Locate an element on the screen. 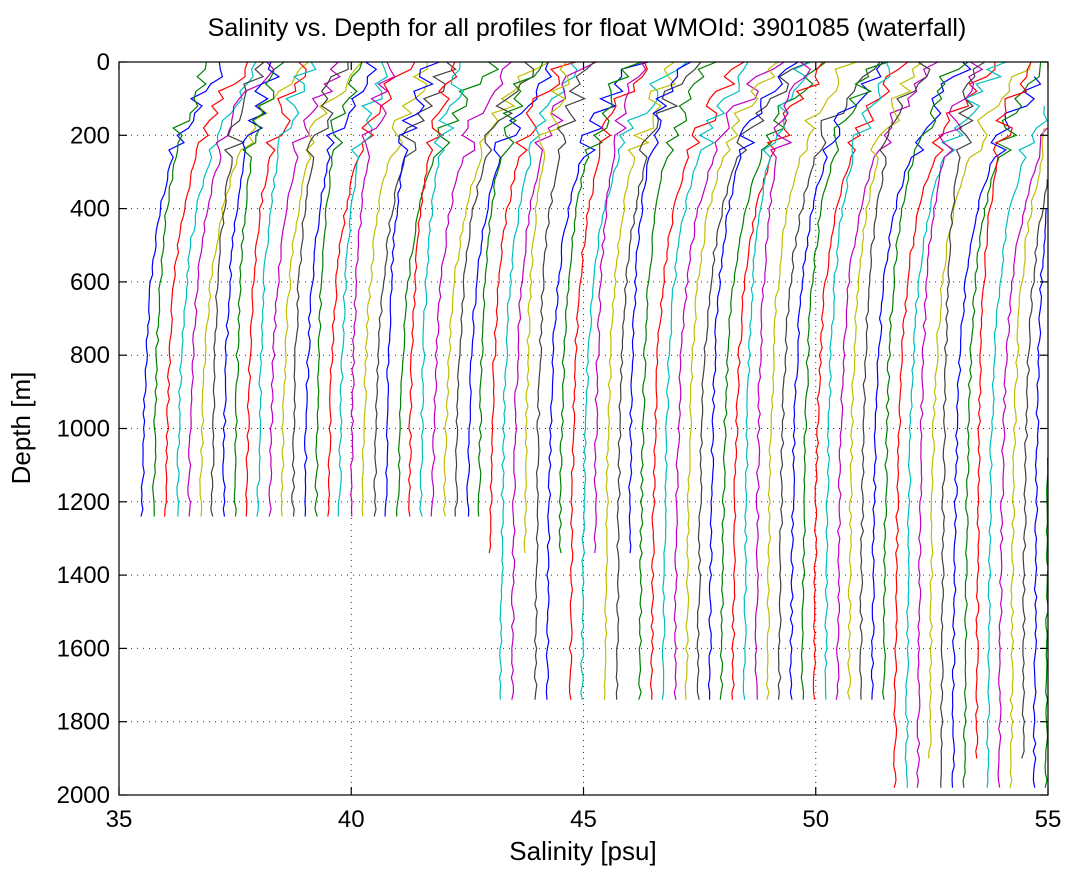  y-tick-label: 1400 is located at coordinates (83, 575).